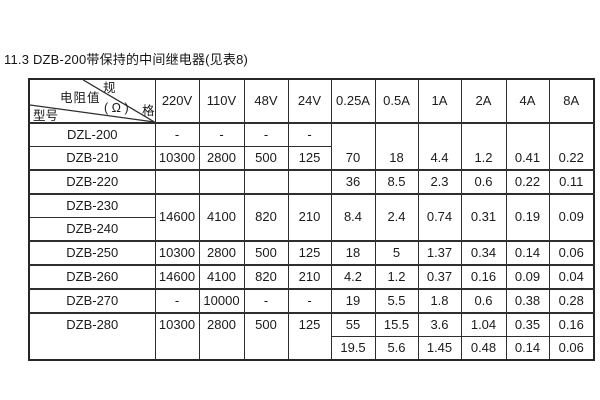 The image size is (600, 400). I want to click on row-dzl-200: DZL-200 - - - - 70 18 4.4 1.2 0.41 0.22, so click(311, 146).